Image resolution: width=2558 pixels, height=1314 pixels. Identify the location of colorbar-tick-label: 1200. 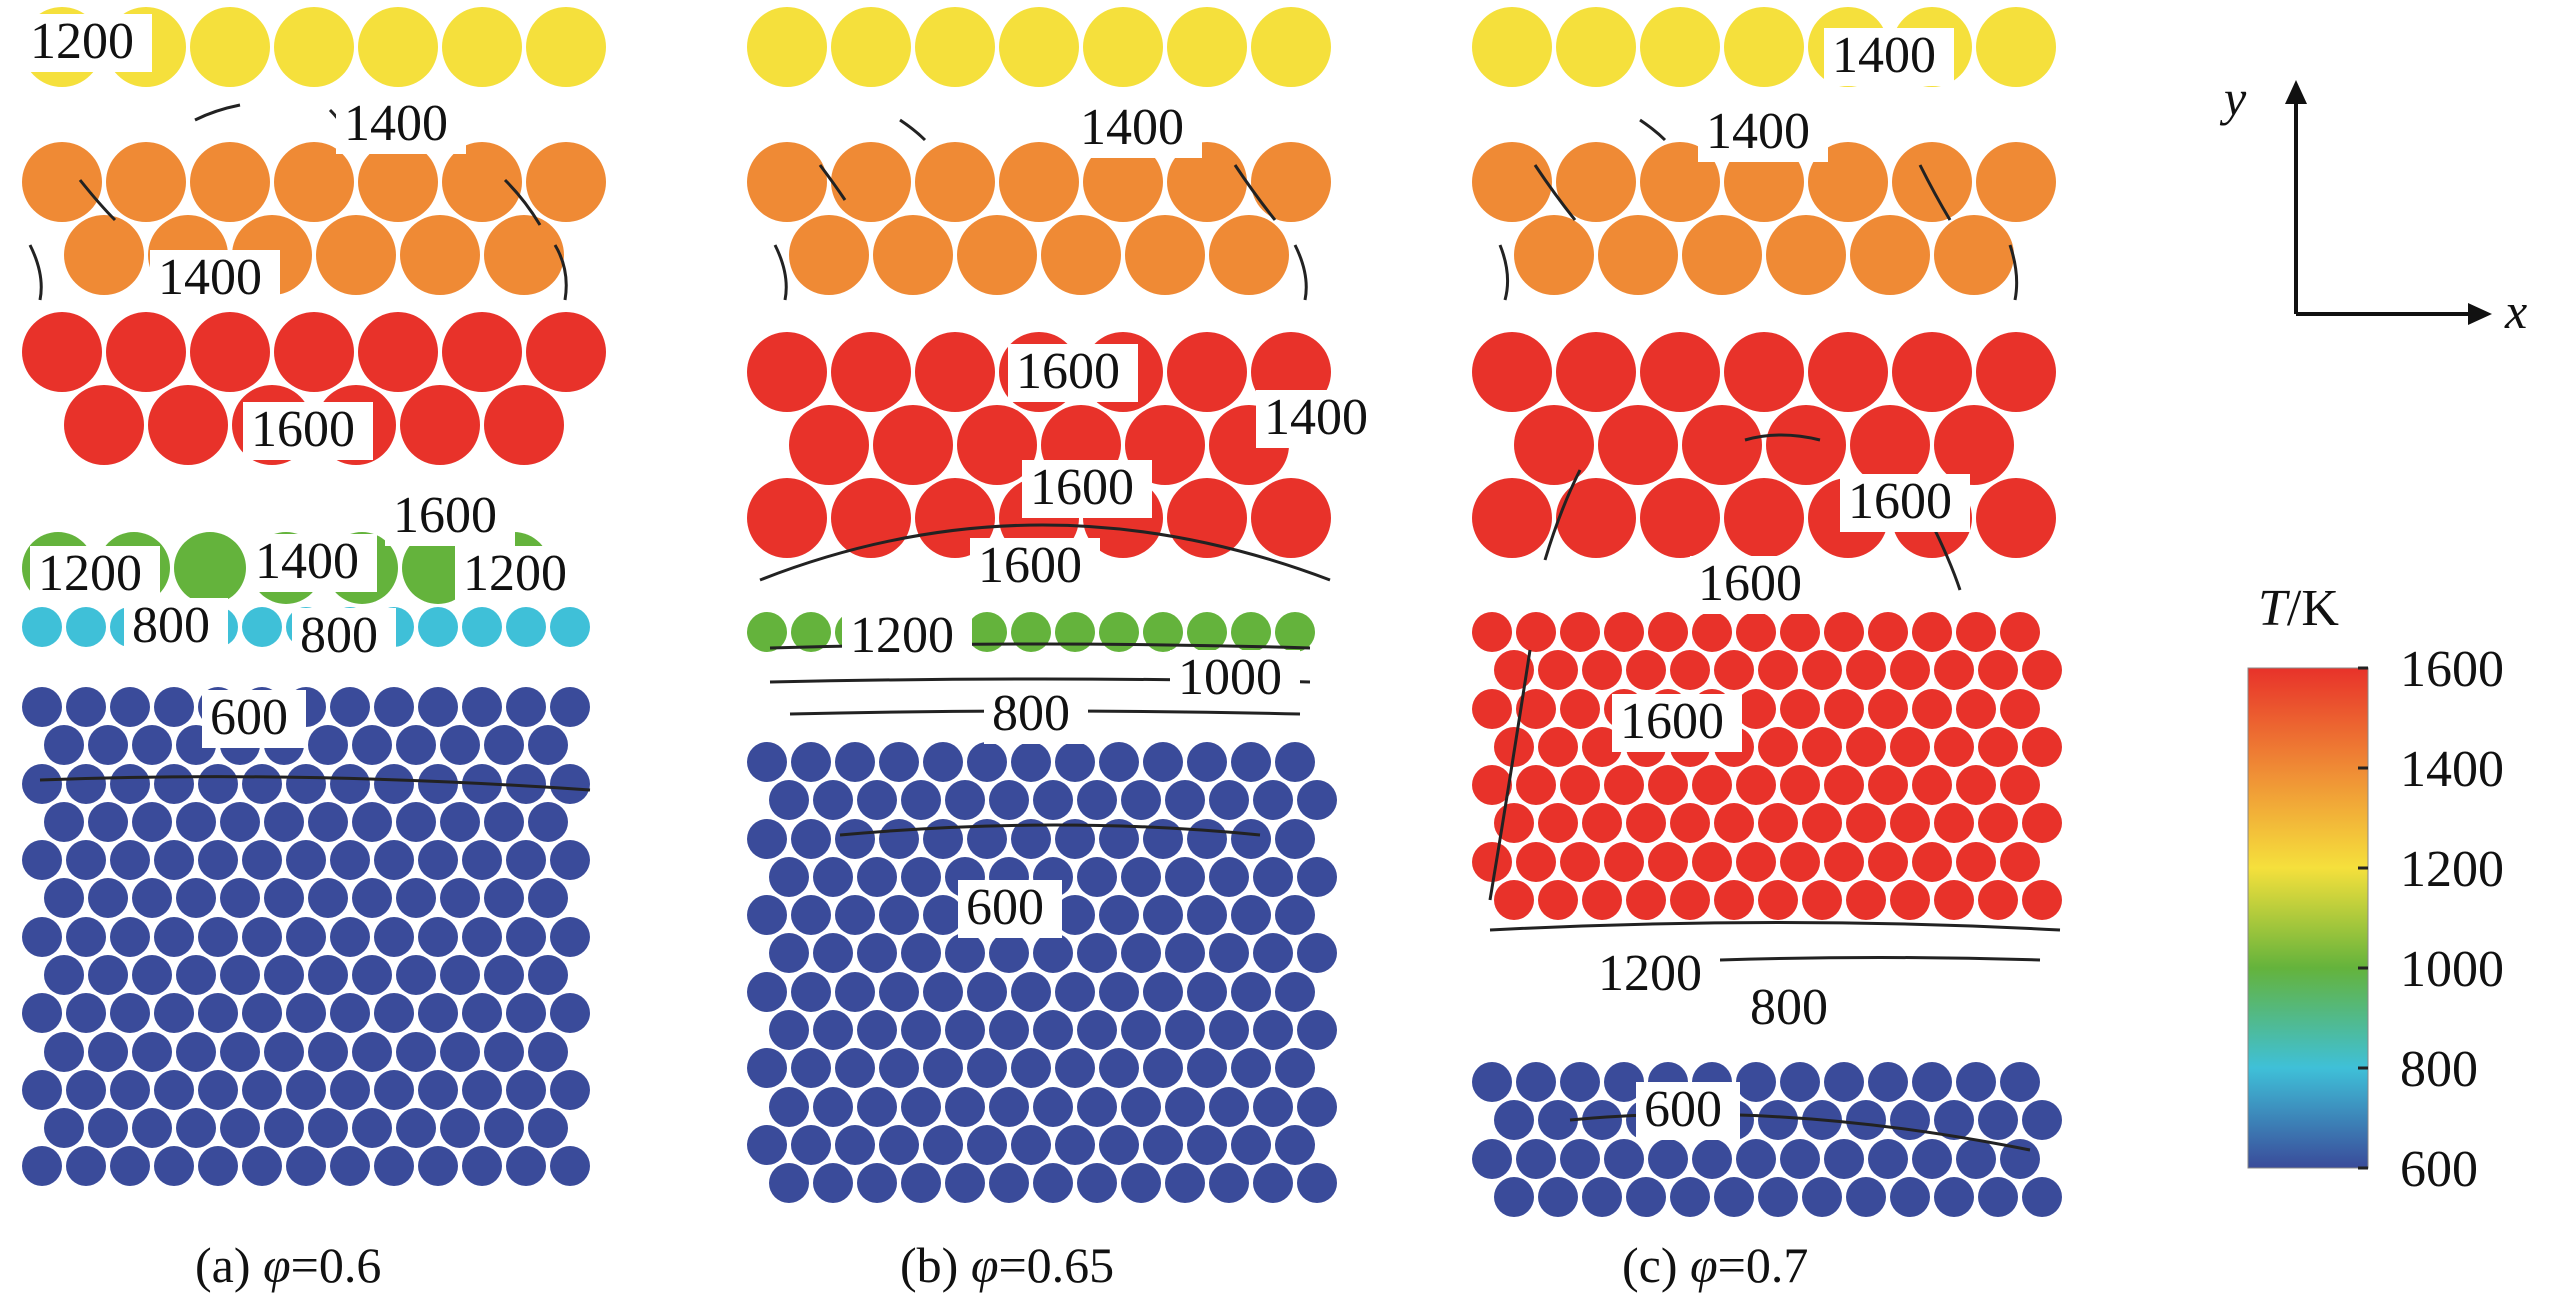
(2452, 869).